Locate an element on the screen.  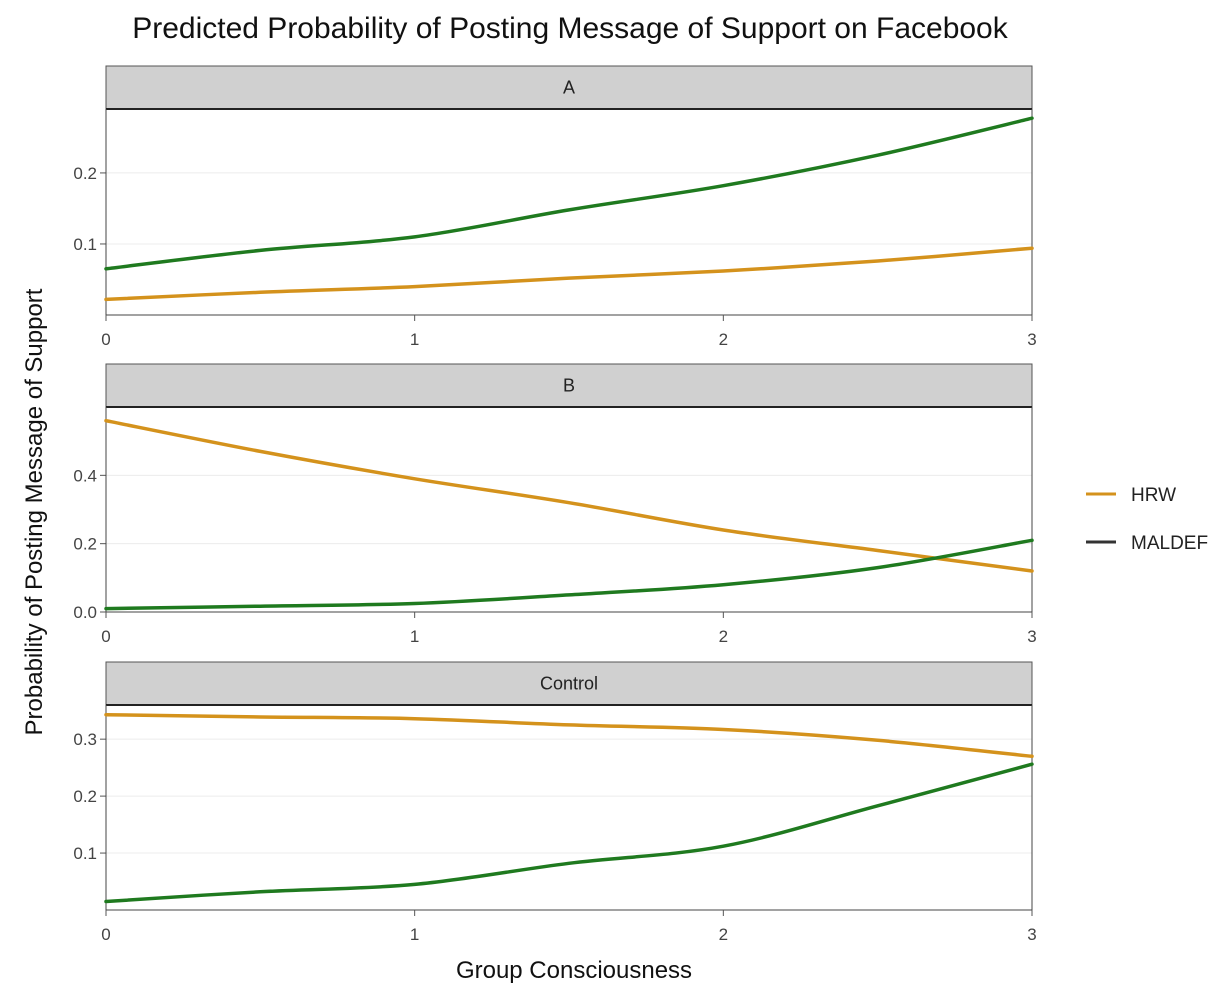
facet-label: Control is located at coordinates (569, 684).